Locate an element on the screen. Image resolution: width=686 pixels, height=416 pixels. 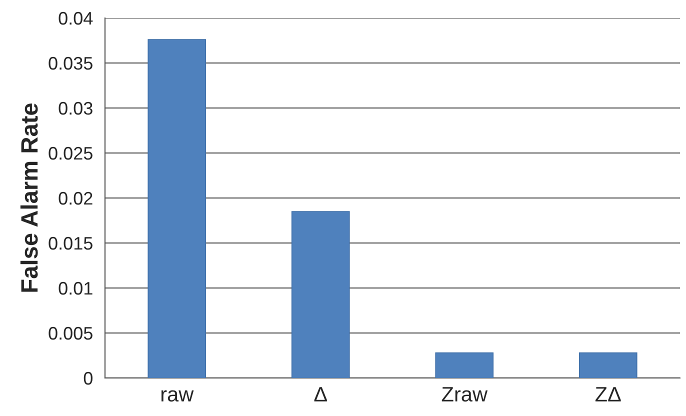
x-tick-label: raw is located at coordinates (177, 396).